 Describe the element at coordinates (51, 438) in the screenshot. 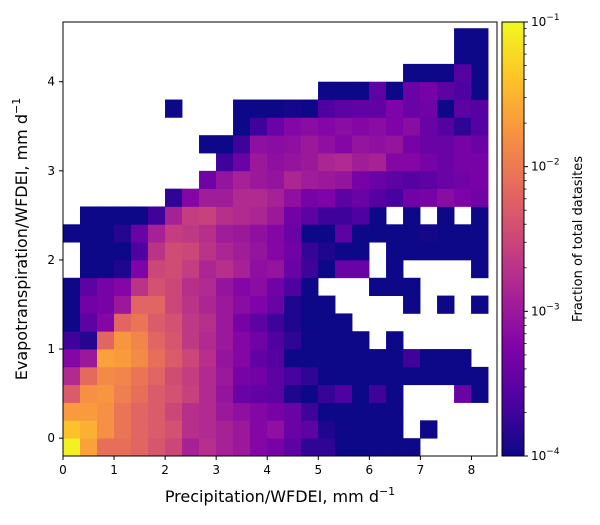

I see `y-tick-label: 0` at that location.